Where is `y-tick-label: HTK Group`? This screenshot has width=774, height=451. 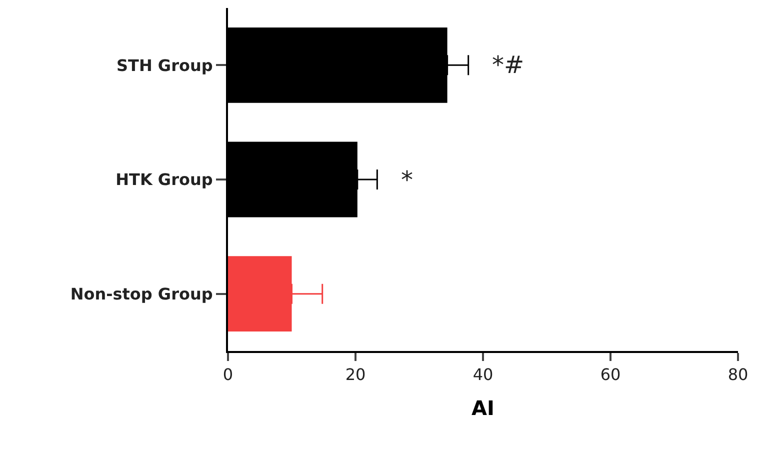 y-tick-label: HTK Group is located at coordinates (164, 180).